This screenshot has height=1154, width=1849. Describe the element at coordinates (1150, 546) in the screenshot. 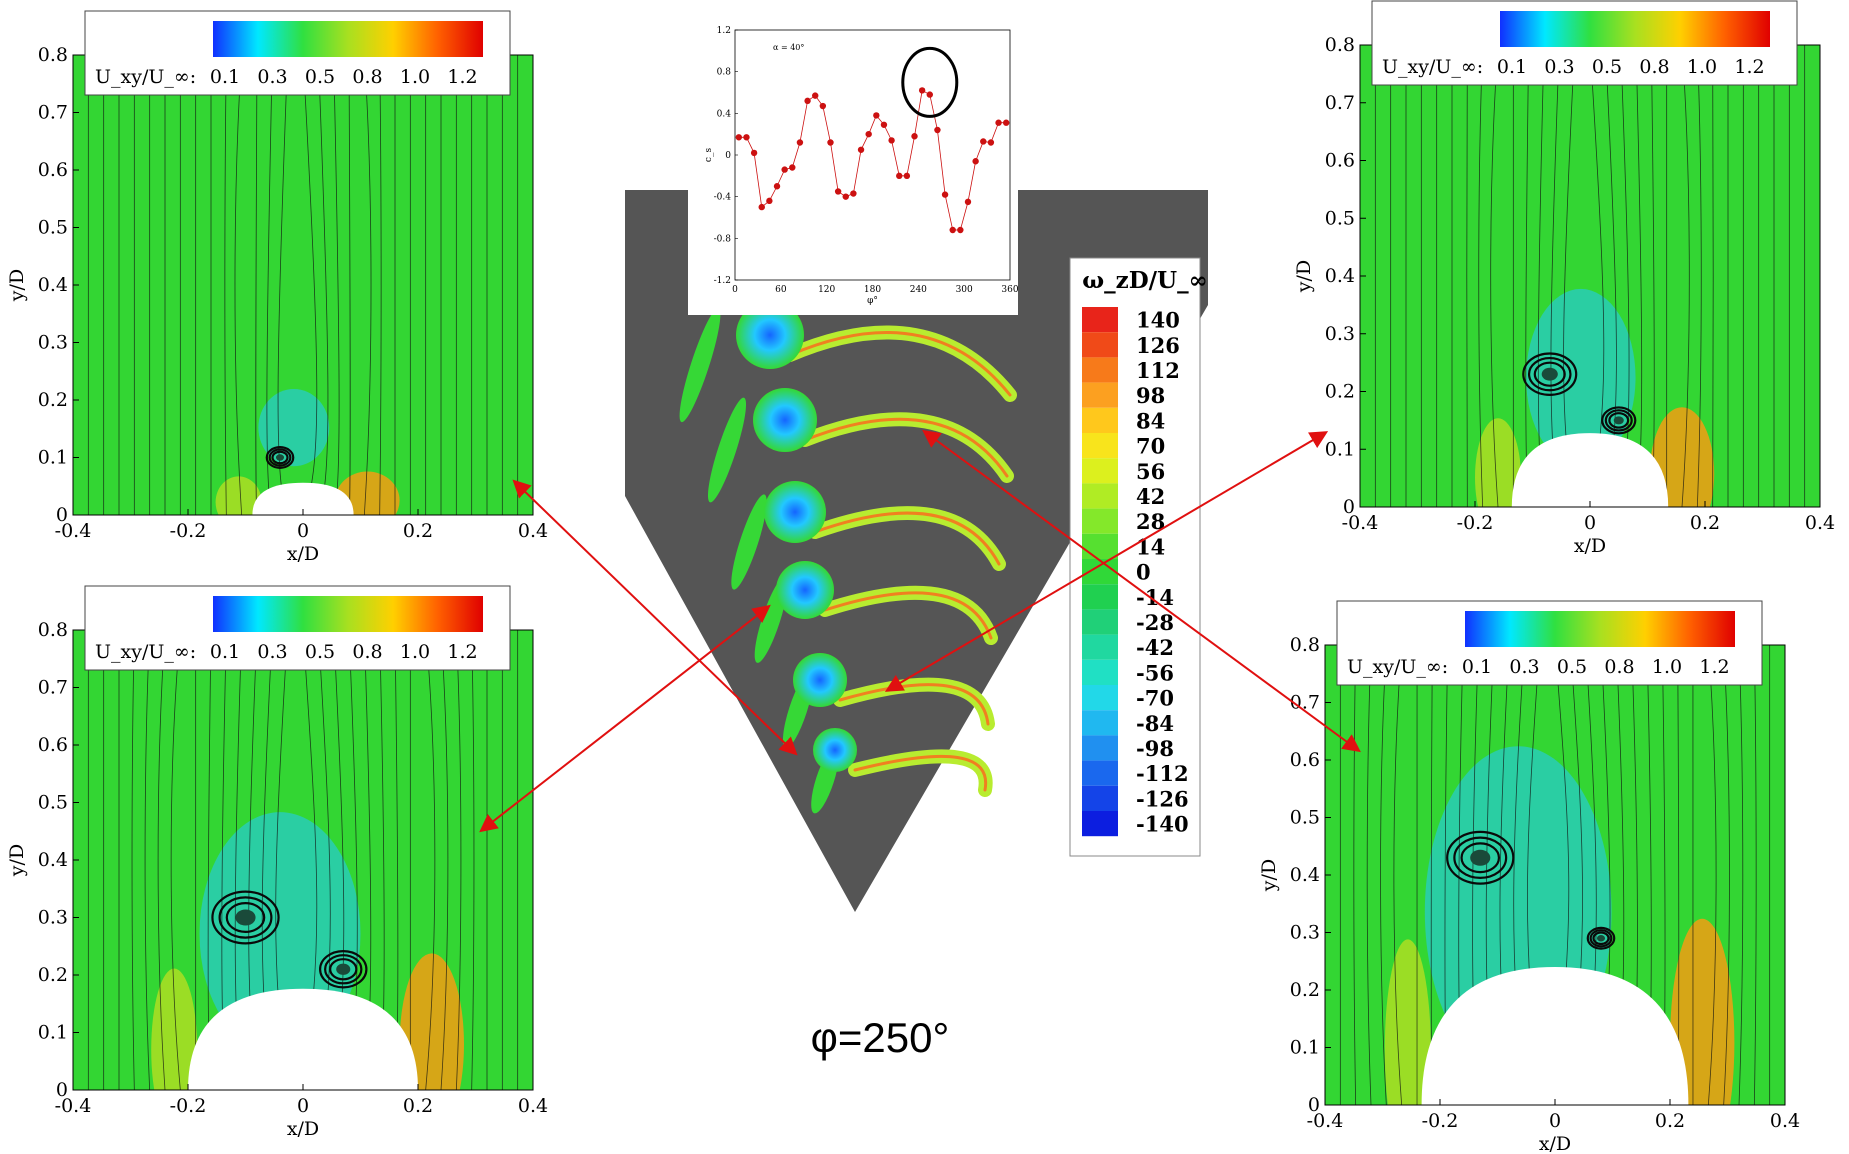

I see `vorticity-legend-tick: 14` at that location.